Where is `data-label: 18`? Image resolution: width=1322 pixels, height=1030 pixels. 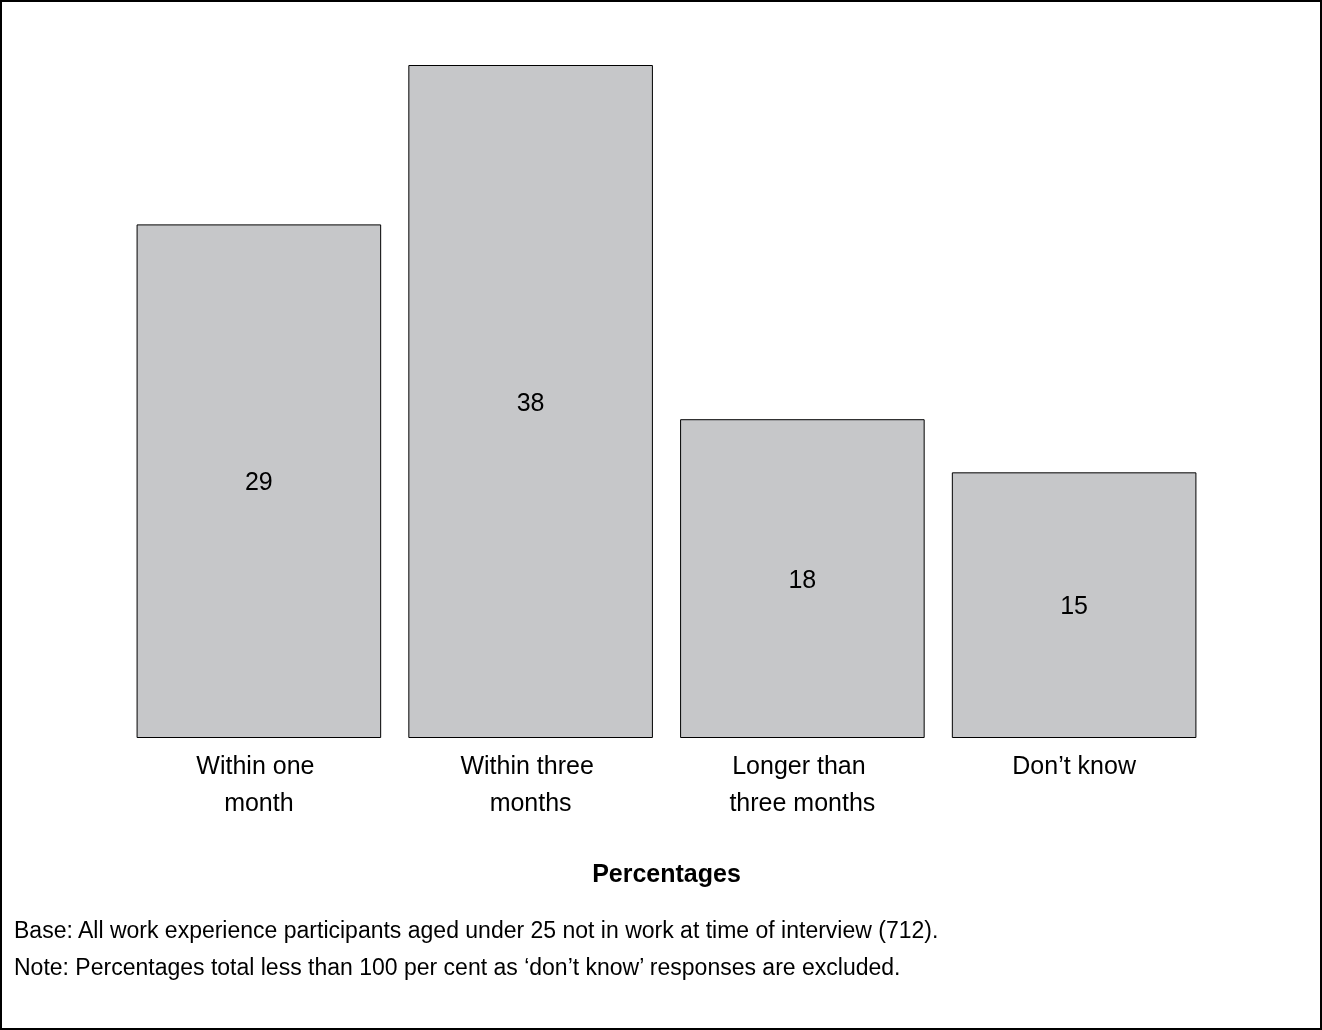 data-label: 18 is located at coordinates (802, 578).